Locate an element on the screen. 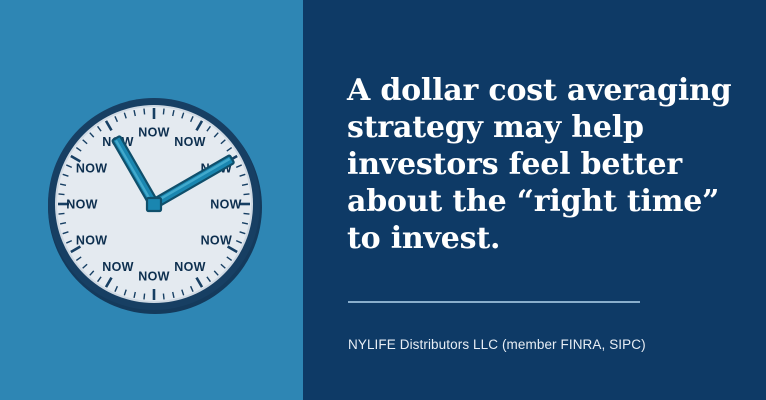 This screenshot has height=400, width=766. clock-center-cap-icon is located at coordinates (154, 204).